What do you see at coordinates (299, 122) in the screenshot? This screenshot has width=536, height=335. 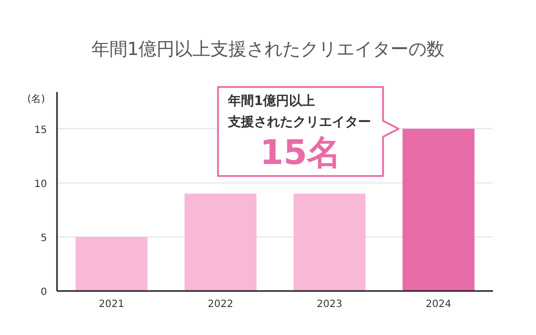 I see `annotation: 支援されたクリエイター` at bounding box center [299, 122].